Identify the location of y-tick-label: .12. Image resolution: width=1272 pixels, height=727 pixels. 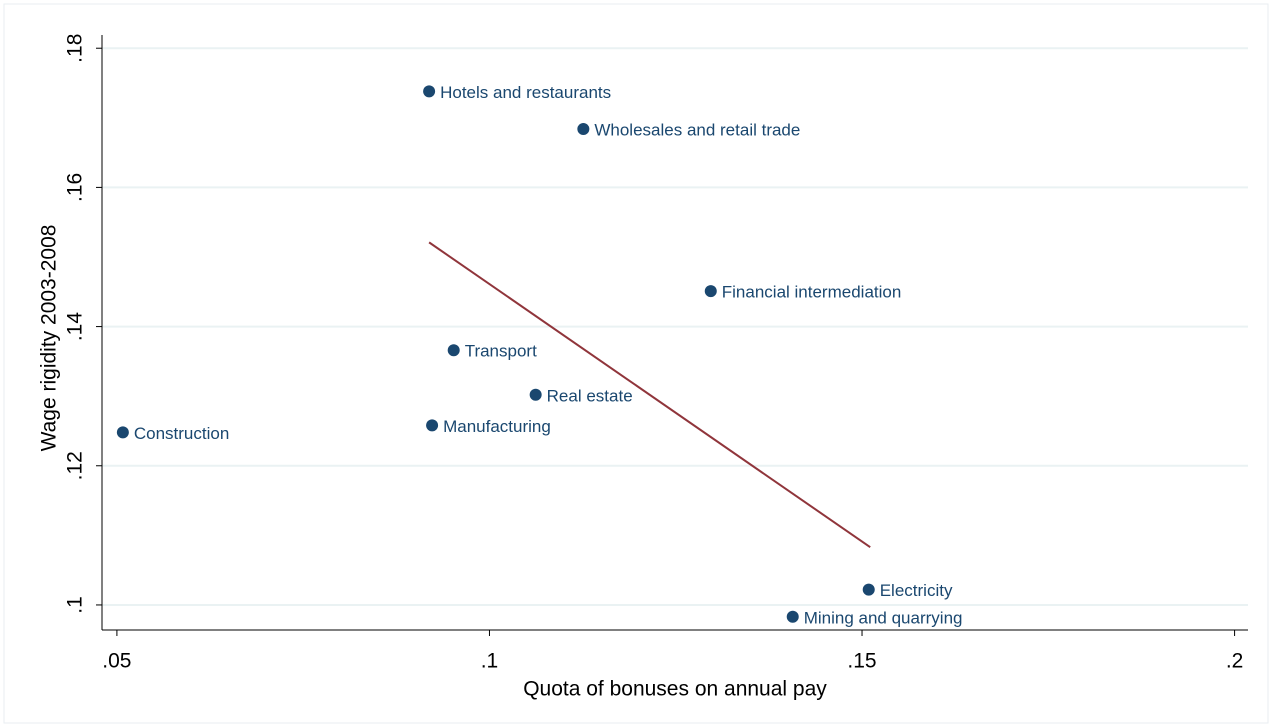
(75, 465).